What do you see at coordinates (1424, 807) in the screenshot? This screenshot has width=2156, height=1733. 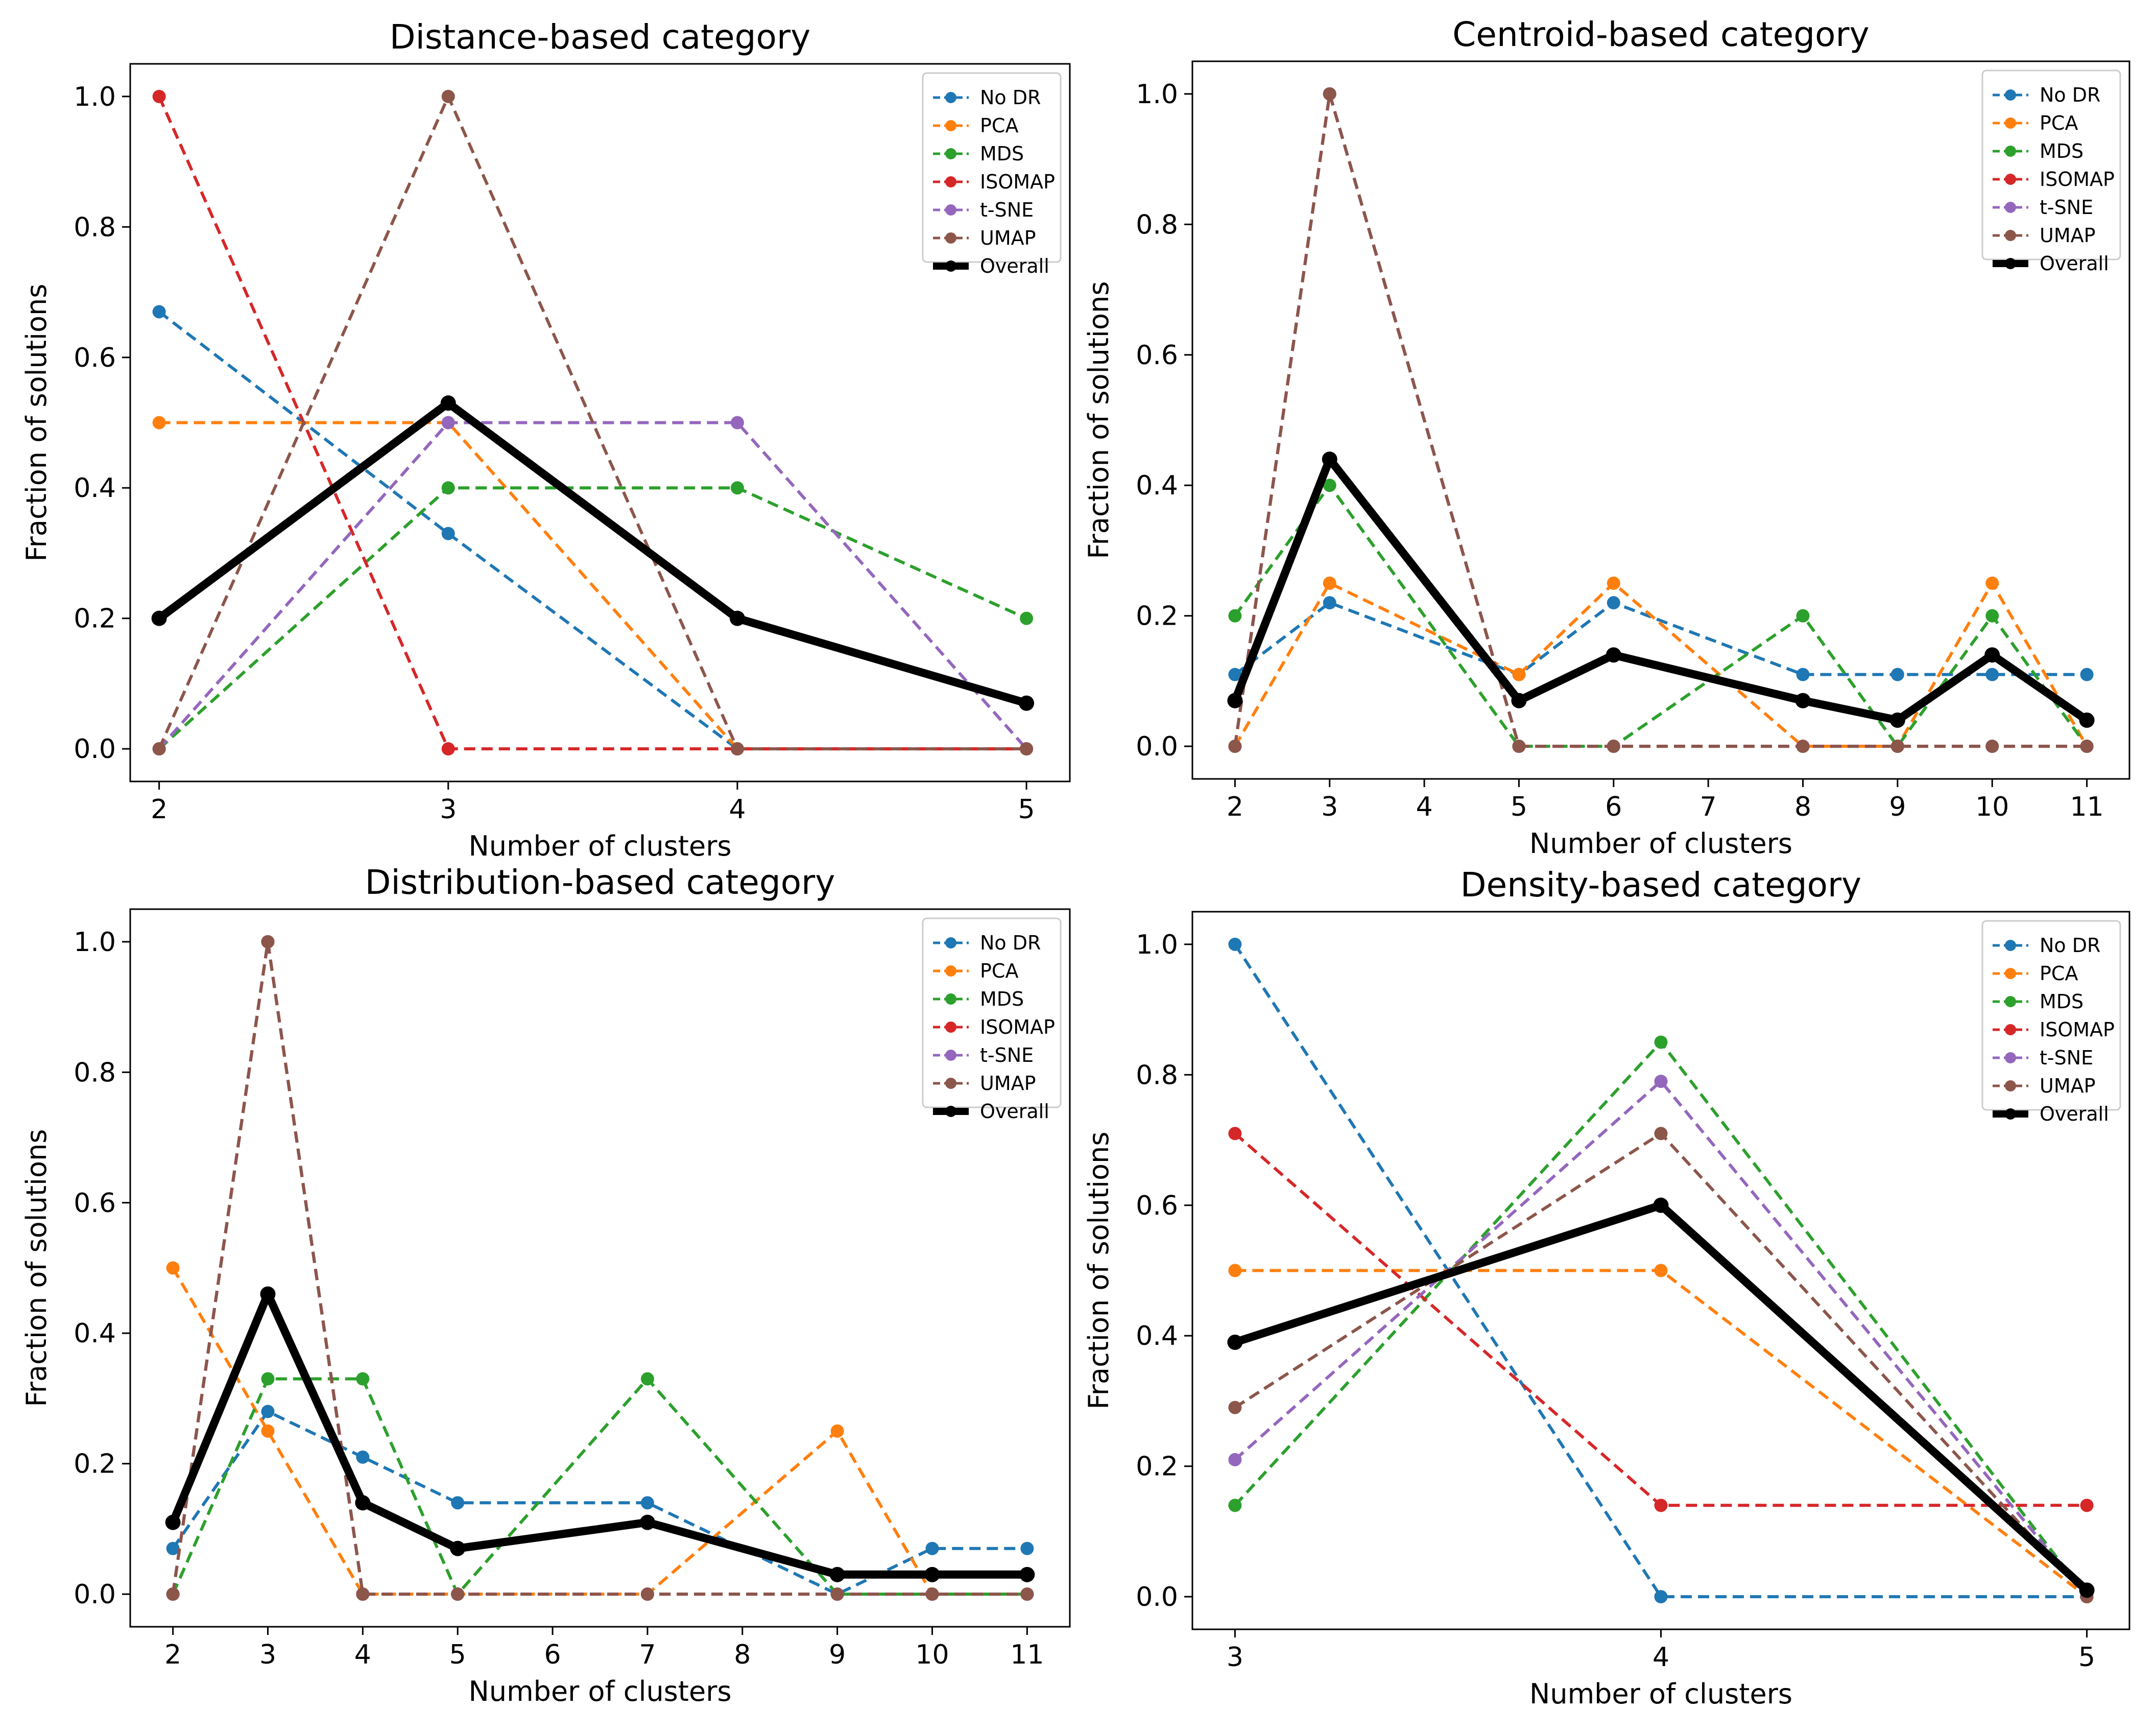 I see `x-tick-label: 4` at bounding box center [1424, 807].